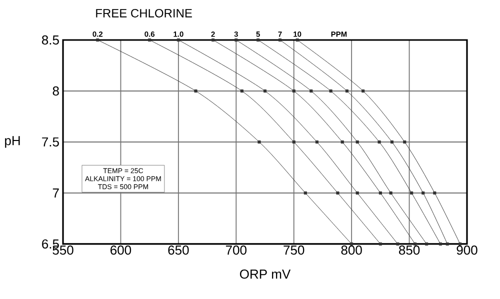  What do you see at coordinates (351, 250) in the screenshot?
I see `x-tick-label: 800` at bounding box center [351, 250].